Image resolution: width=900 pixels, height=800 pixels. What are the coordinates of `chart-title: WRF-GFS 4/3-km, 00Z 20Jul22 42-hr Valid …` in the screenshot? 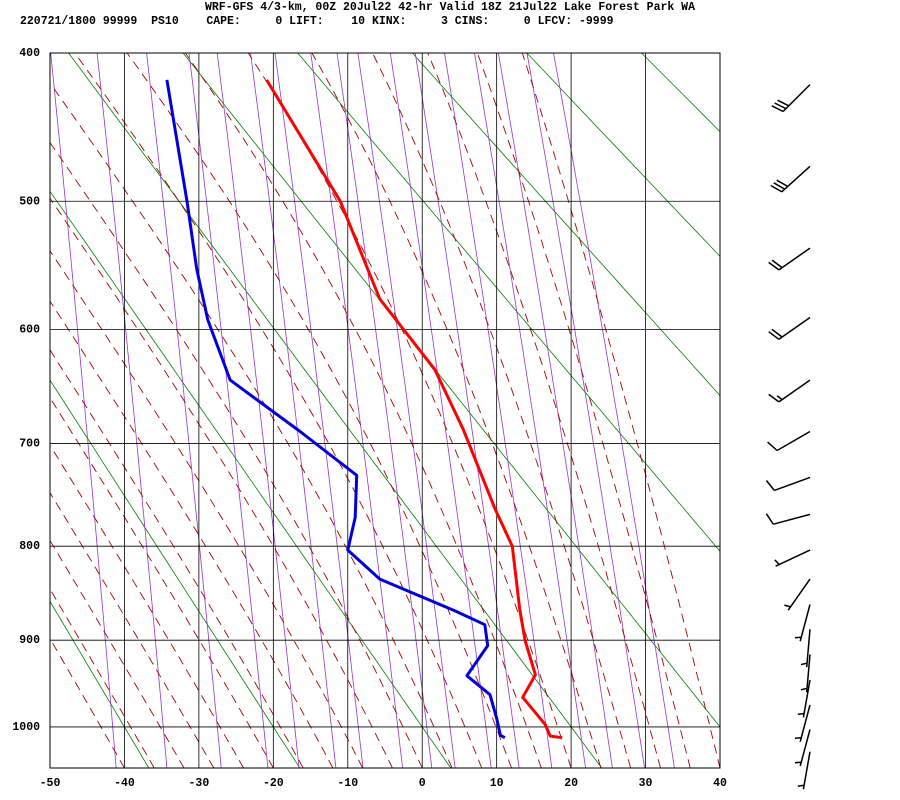 It's located at (450, 7).